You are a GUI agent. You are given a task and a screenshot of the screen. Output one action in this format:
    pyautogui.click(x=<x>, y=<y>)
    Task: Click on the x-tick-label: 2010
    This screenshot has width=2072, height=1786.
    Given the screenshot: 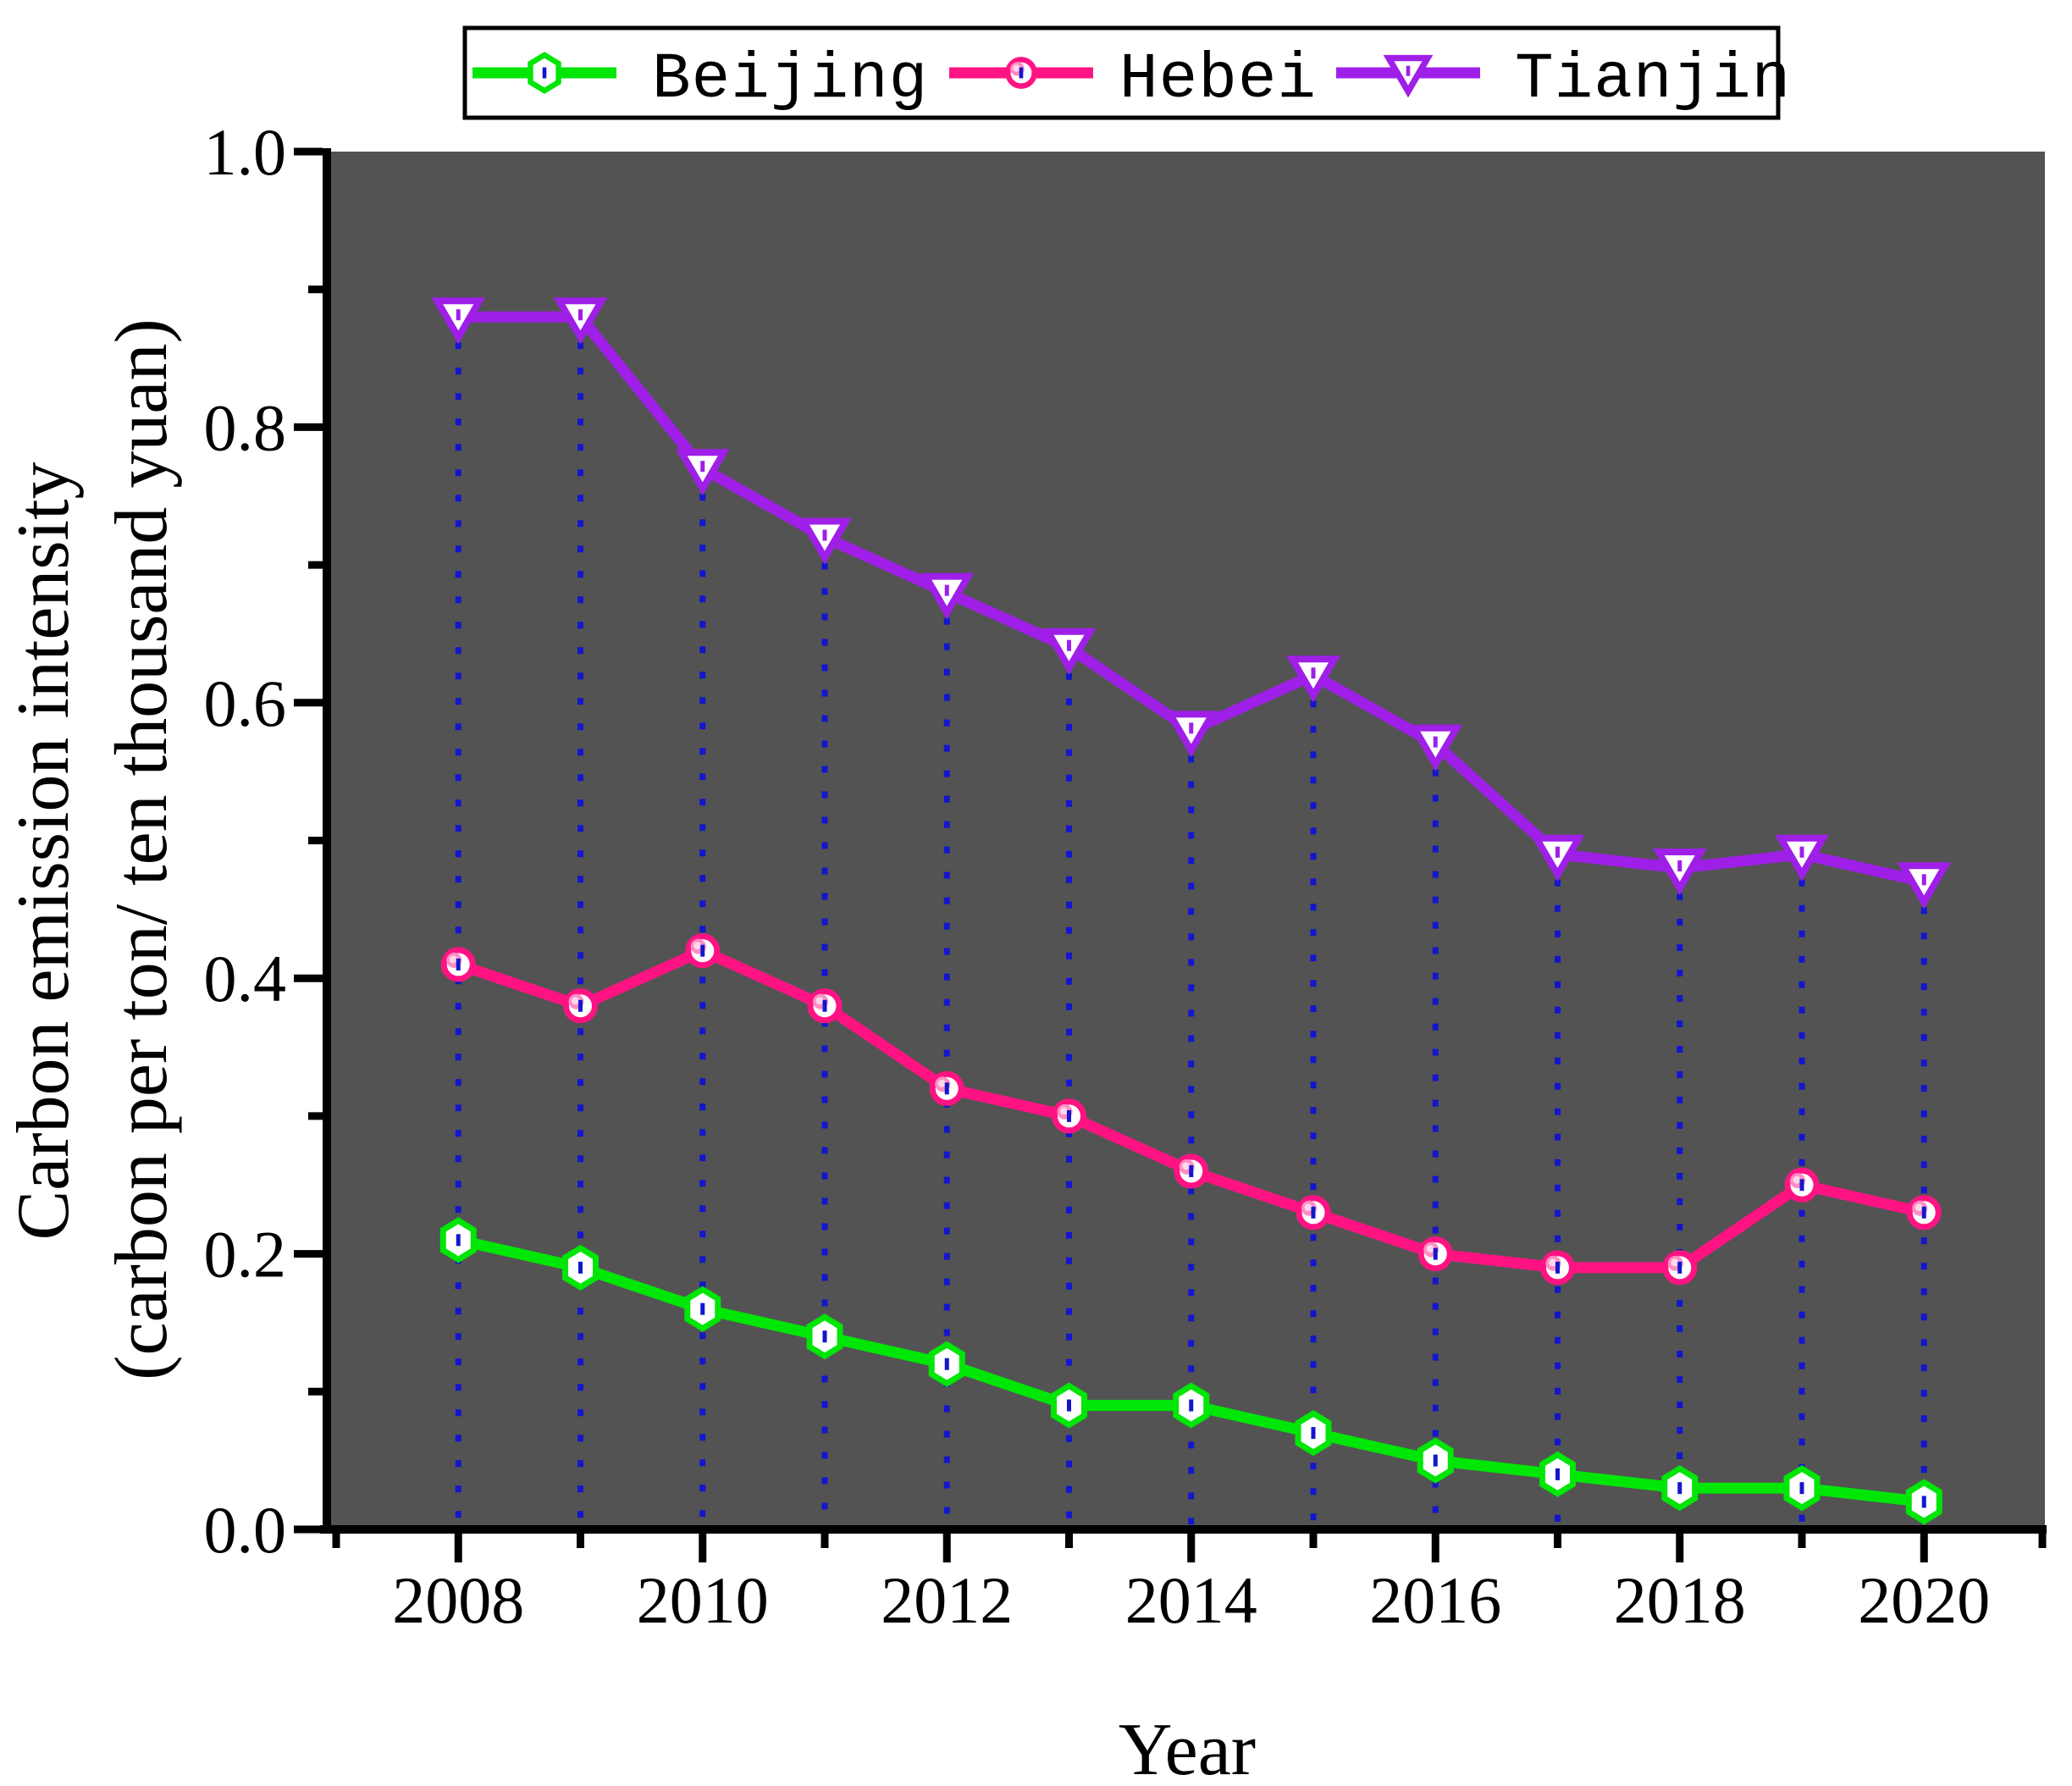 What is the action you would take?
    pyautogui.click(x=703, y=1600)
    